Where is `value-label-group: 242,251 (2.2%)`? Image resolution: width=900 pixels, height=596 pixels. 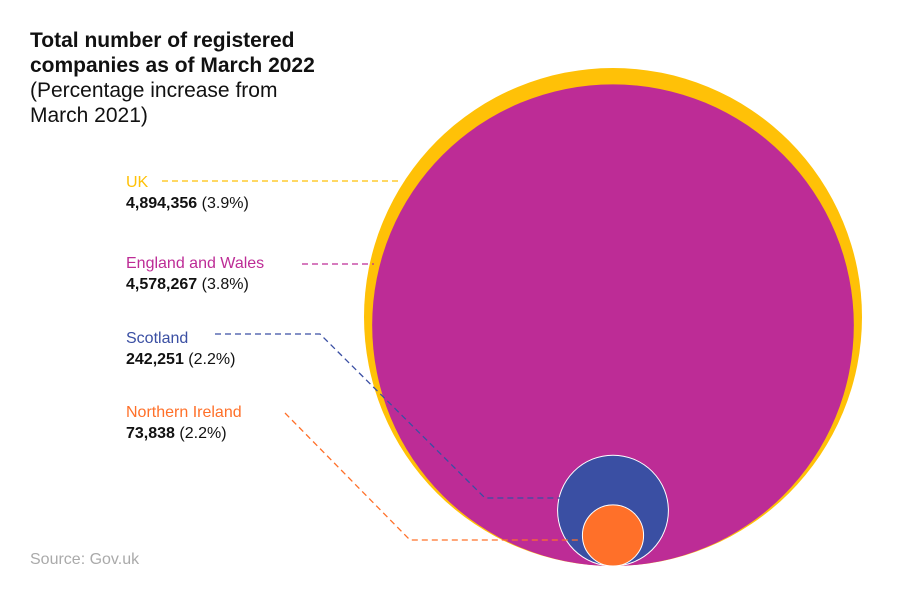
value-label-group: 242,251 (2.2%) is located at coordinates (180, 359).